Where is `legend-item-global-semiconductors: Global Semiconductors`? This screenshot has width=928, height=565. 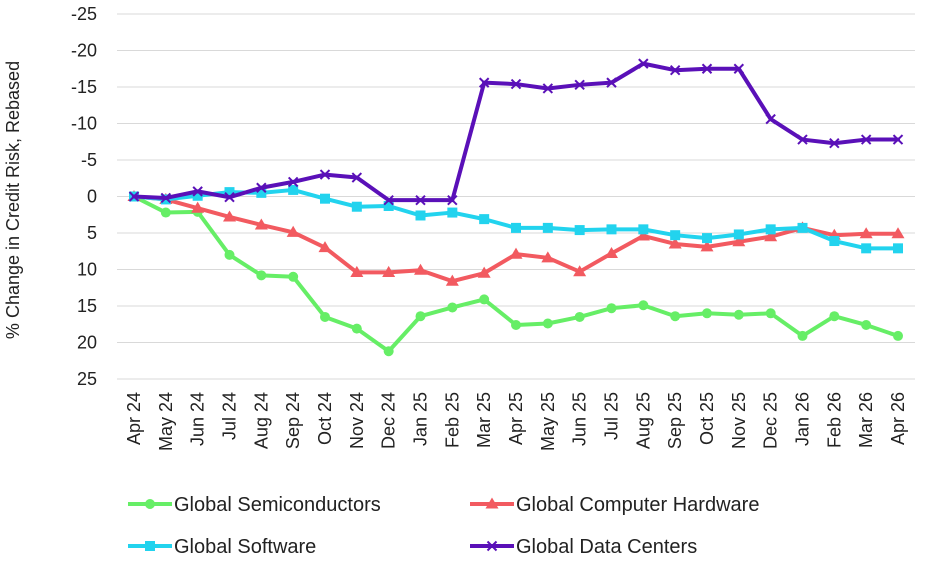 legend-item-global-semiconductors: Global Semiconductors is located at coordinates (254, 505).